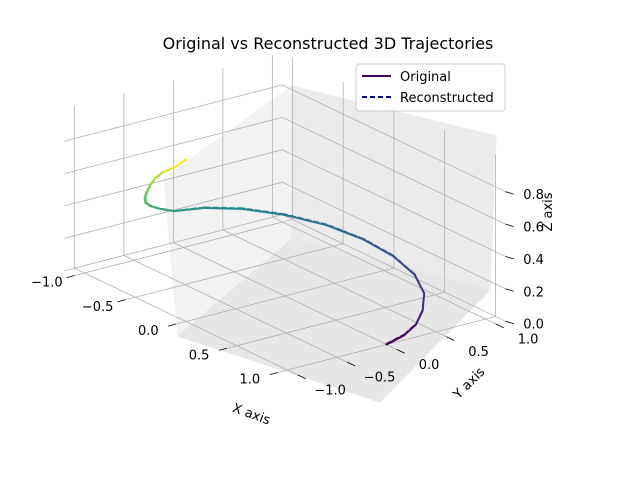 This screenshot has width=640, height=480. What do you see at coordinates (429, 365) in the screenshot?
I see `y-tick-label: 0.0` at bounding box center [429, 365].